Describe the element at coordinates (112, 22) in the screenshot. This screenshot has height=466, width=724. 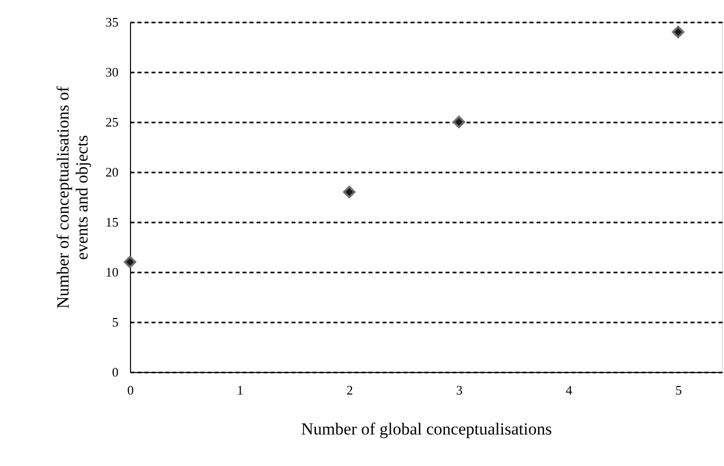
I see `y-tick-label: 35` at that location.